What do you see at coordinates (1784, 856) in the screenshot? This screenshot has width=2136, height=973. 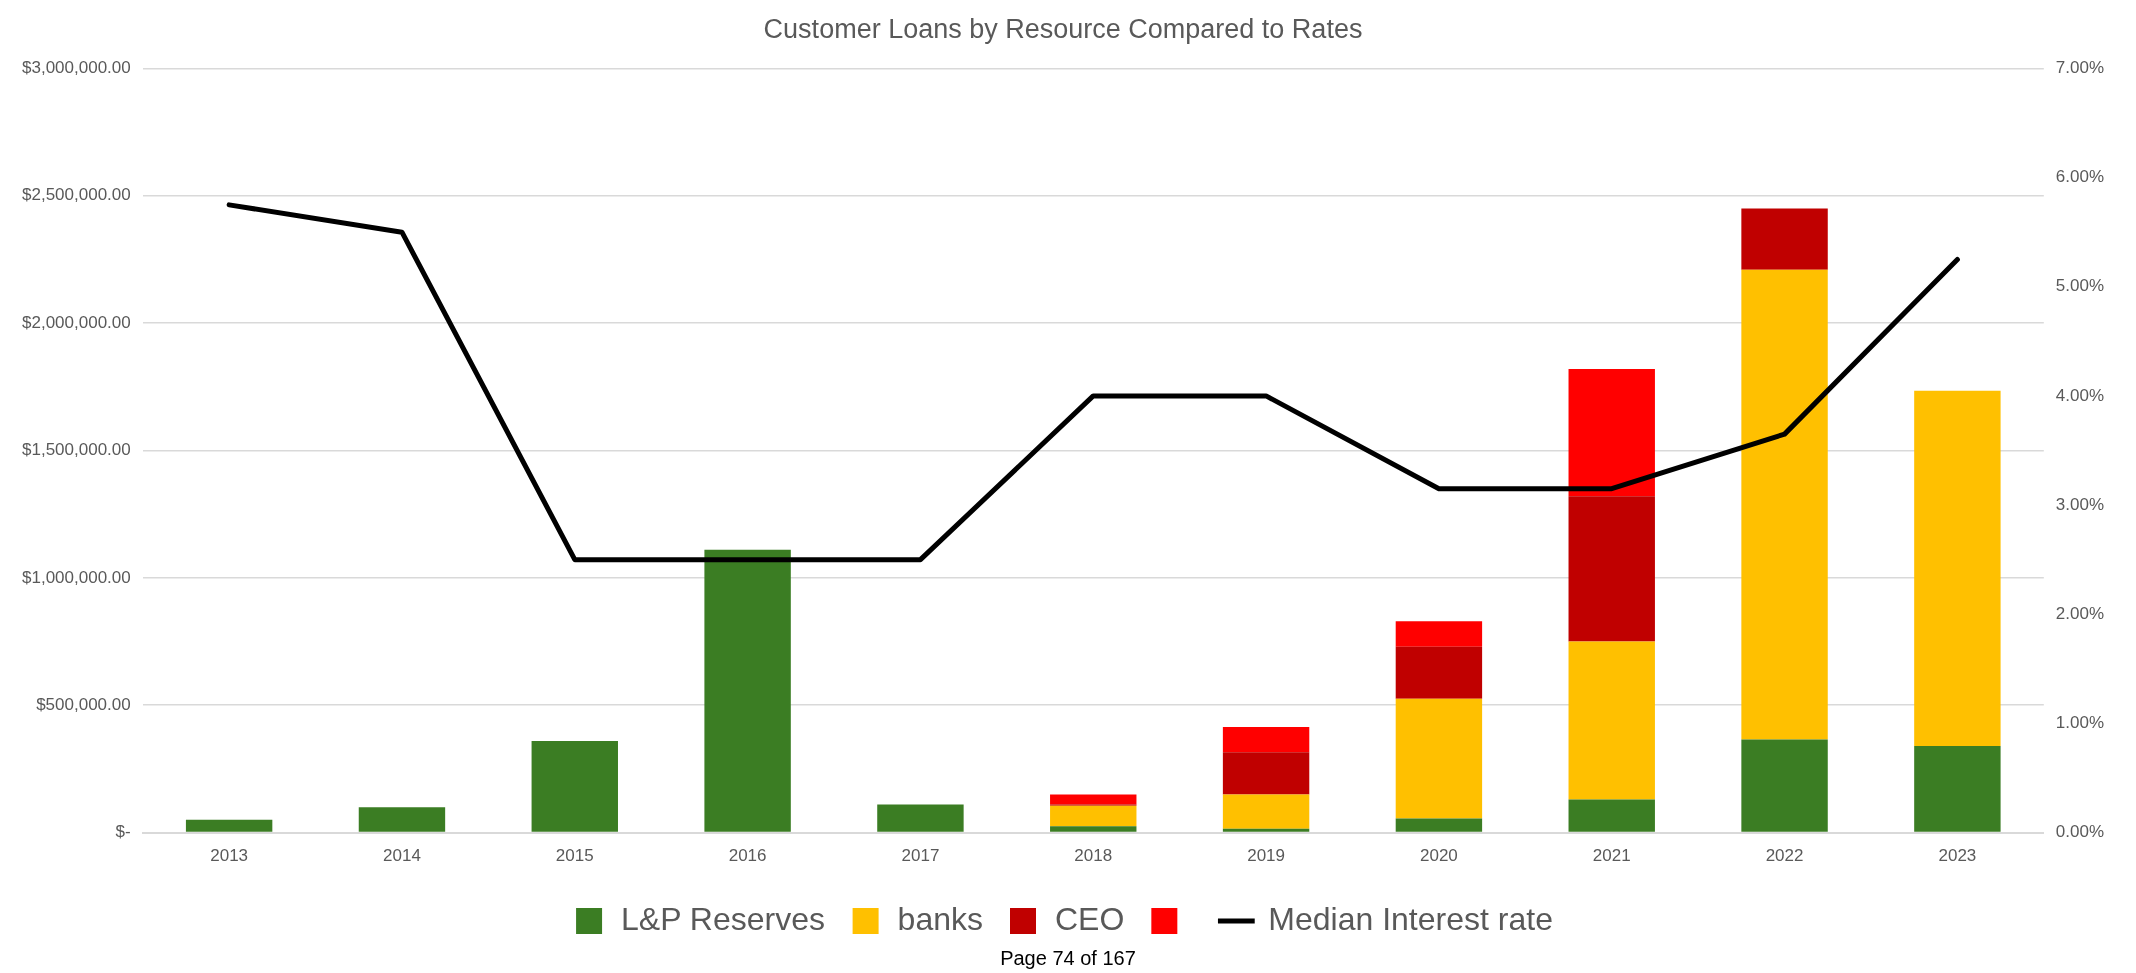 I see `x-tick-label: 2022` at bounding box center [1784, 856].